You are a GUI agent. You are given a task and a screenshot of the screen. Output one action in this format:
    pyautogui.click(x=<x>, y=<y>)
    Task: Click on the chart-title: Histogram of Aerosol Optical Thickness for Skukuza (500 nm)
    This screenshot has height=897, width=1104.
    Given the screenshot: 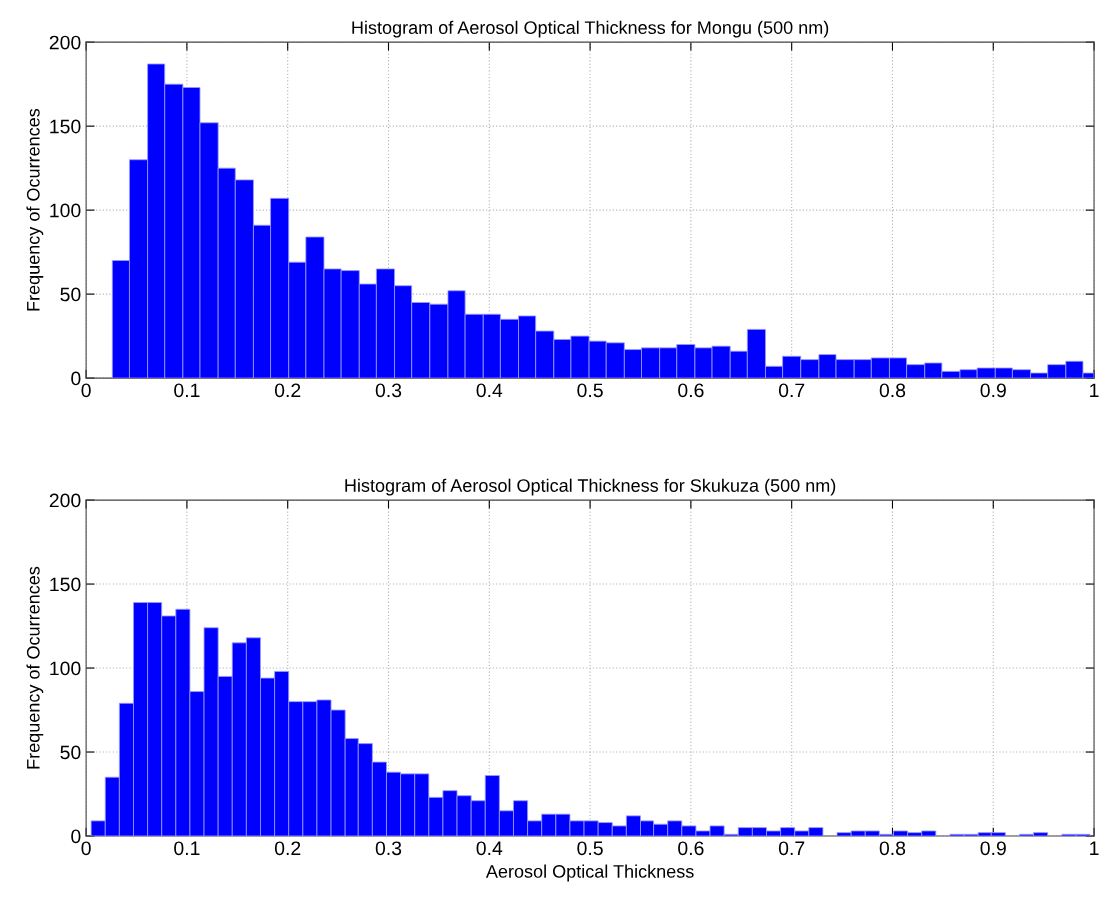 What is the action you would take?
    pyautogui.click(x=590, y=487)
    